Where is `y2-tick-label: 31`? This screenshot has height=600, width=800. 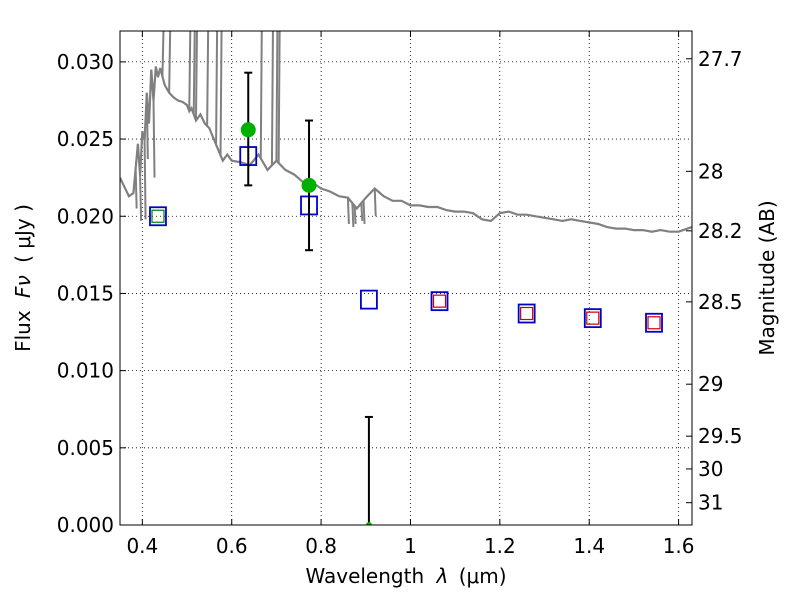 y2-tick-label: 31 is located at coordinates (710, 503).